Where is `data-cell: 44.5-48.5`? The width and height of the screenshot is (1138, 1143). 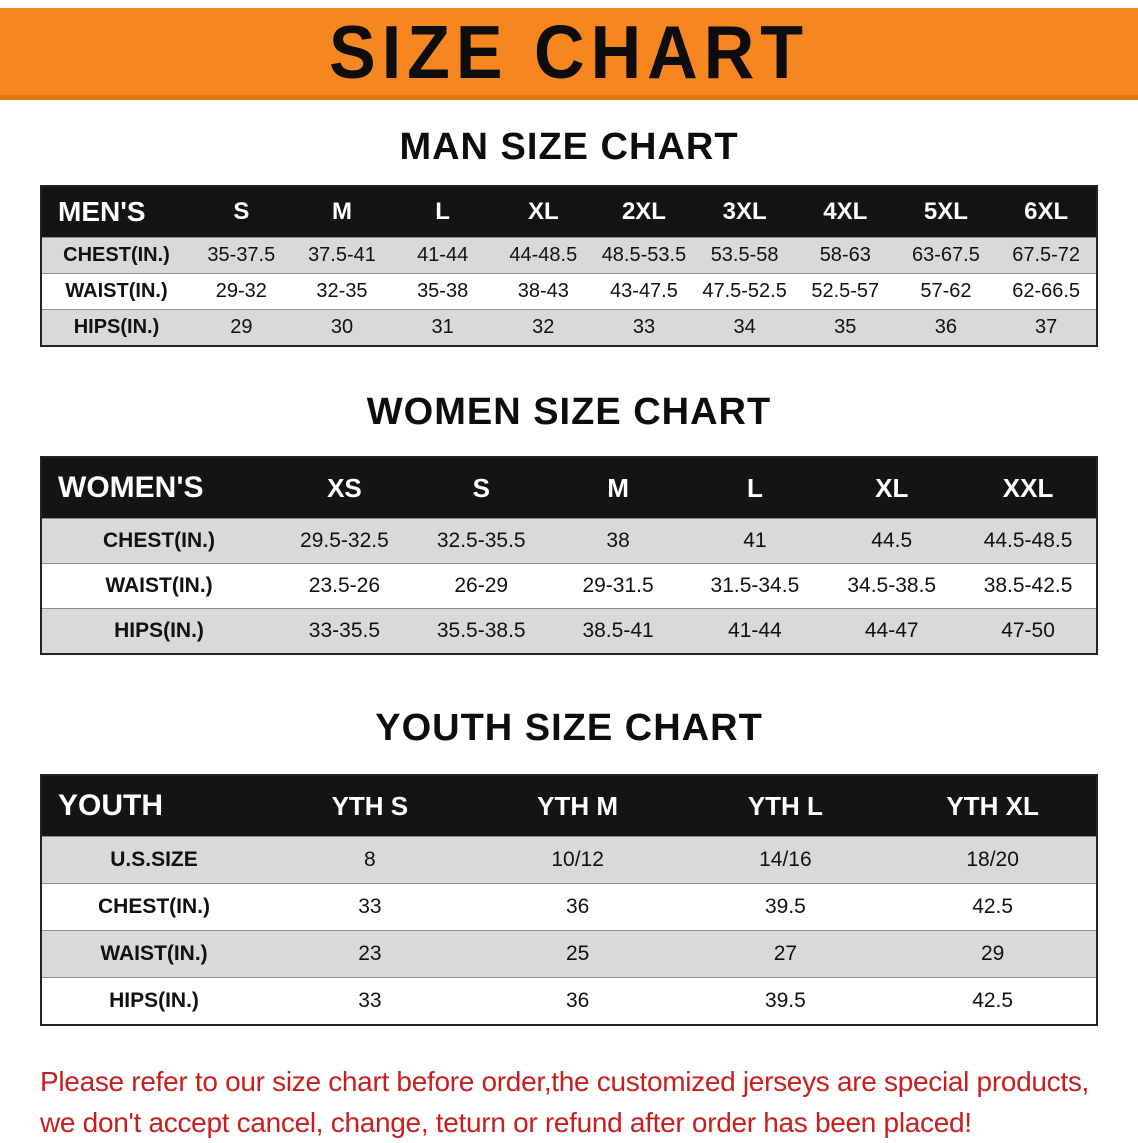 data-cell: 44.5-48.5 is located at coordinates (1028, 540).